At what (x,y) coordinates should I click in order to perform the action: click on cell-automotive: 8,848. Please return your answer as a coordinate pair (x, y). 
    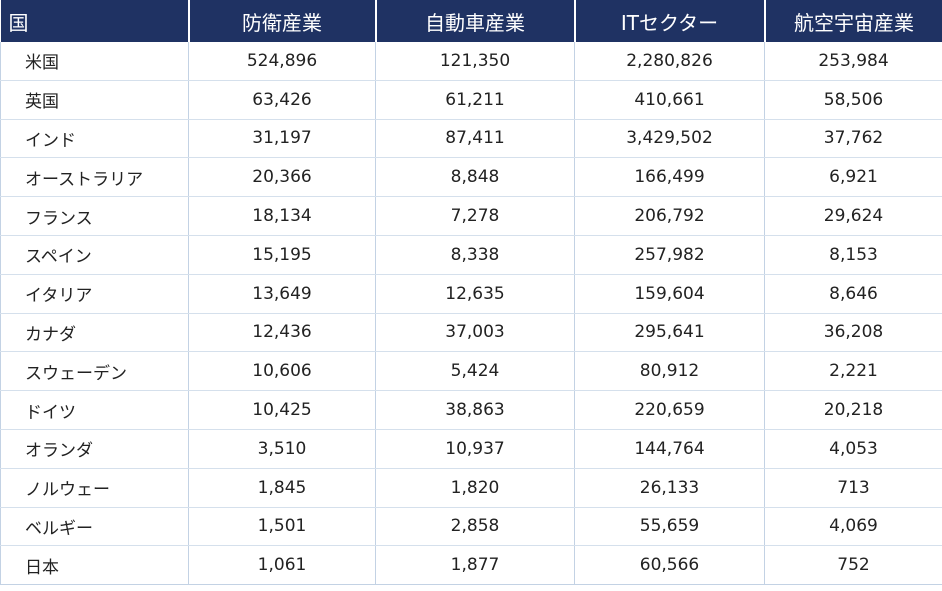
    Looking at the image, I should click on (475, 177).